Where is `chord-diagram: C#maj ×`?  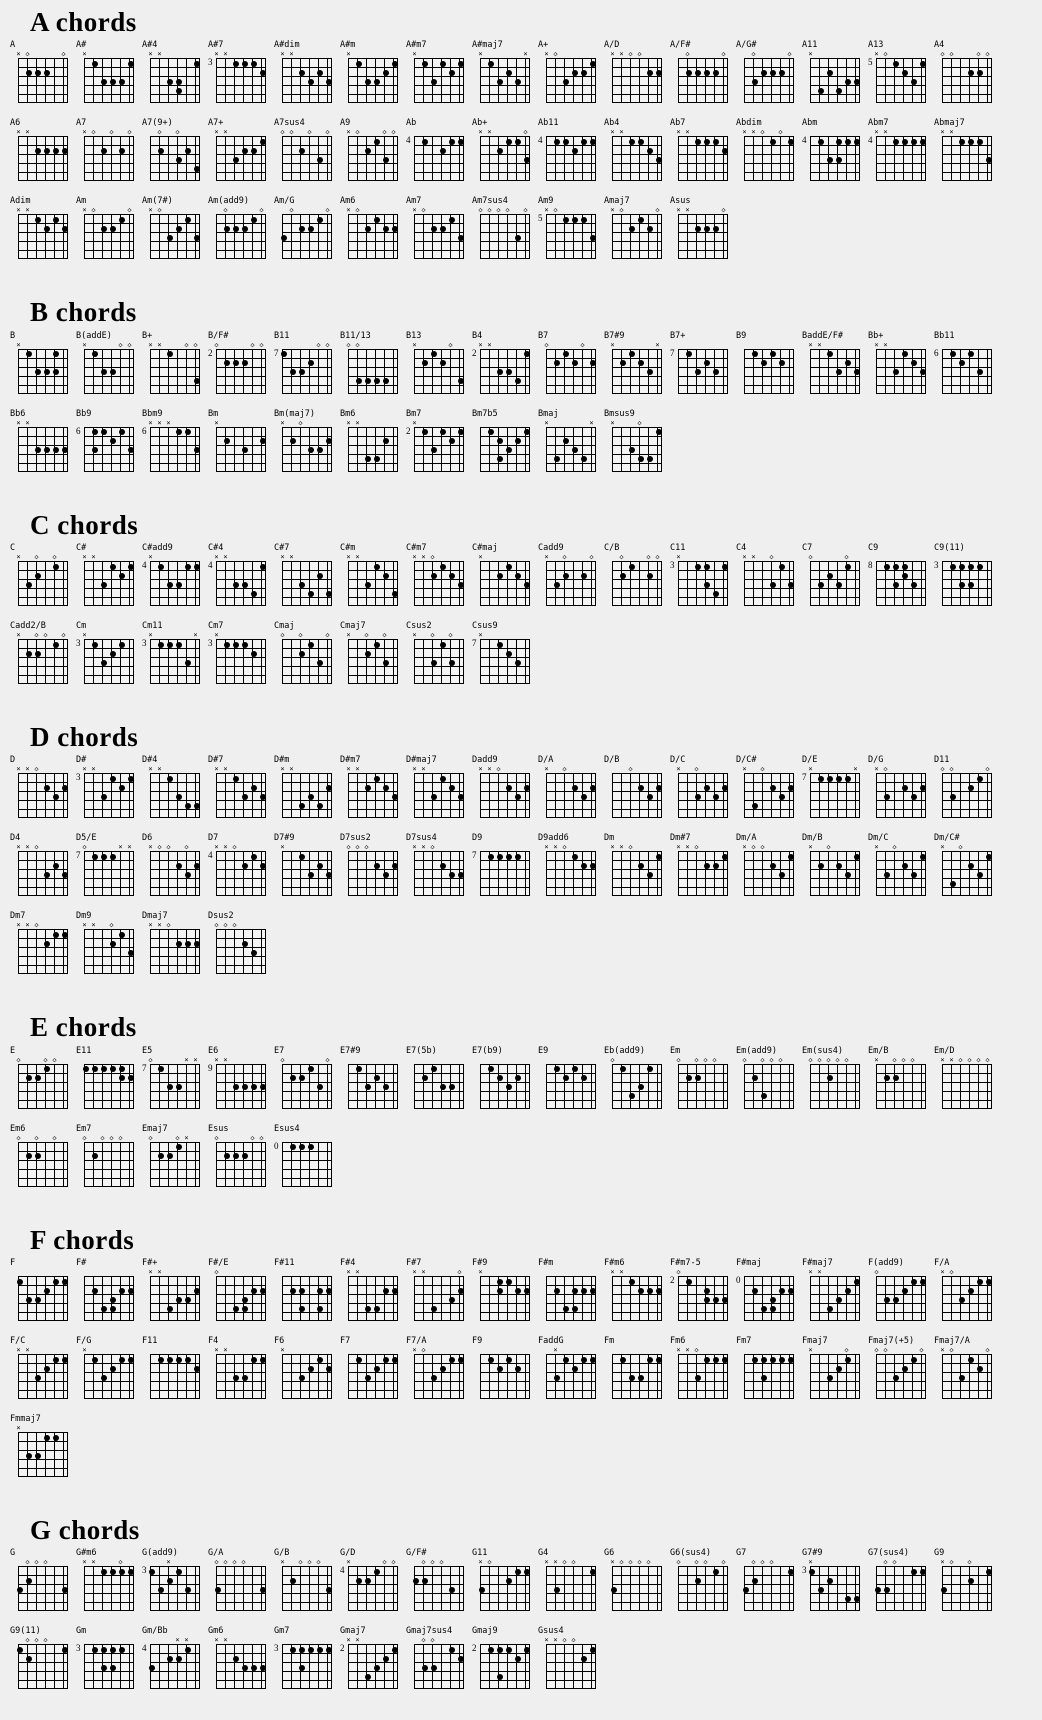
chord-diagram: C#maj × is located at coordinates (505, 578).